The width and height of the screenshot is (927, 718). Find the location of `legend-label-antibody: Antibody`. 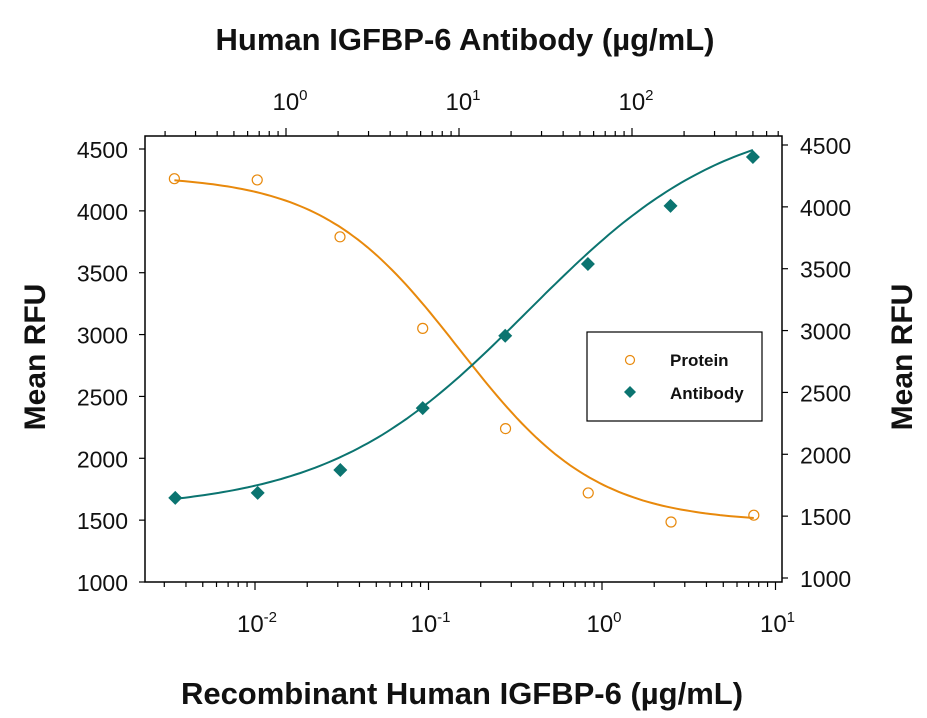

legend-label-antibody: Antibody is located at coordinates (707, 393).